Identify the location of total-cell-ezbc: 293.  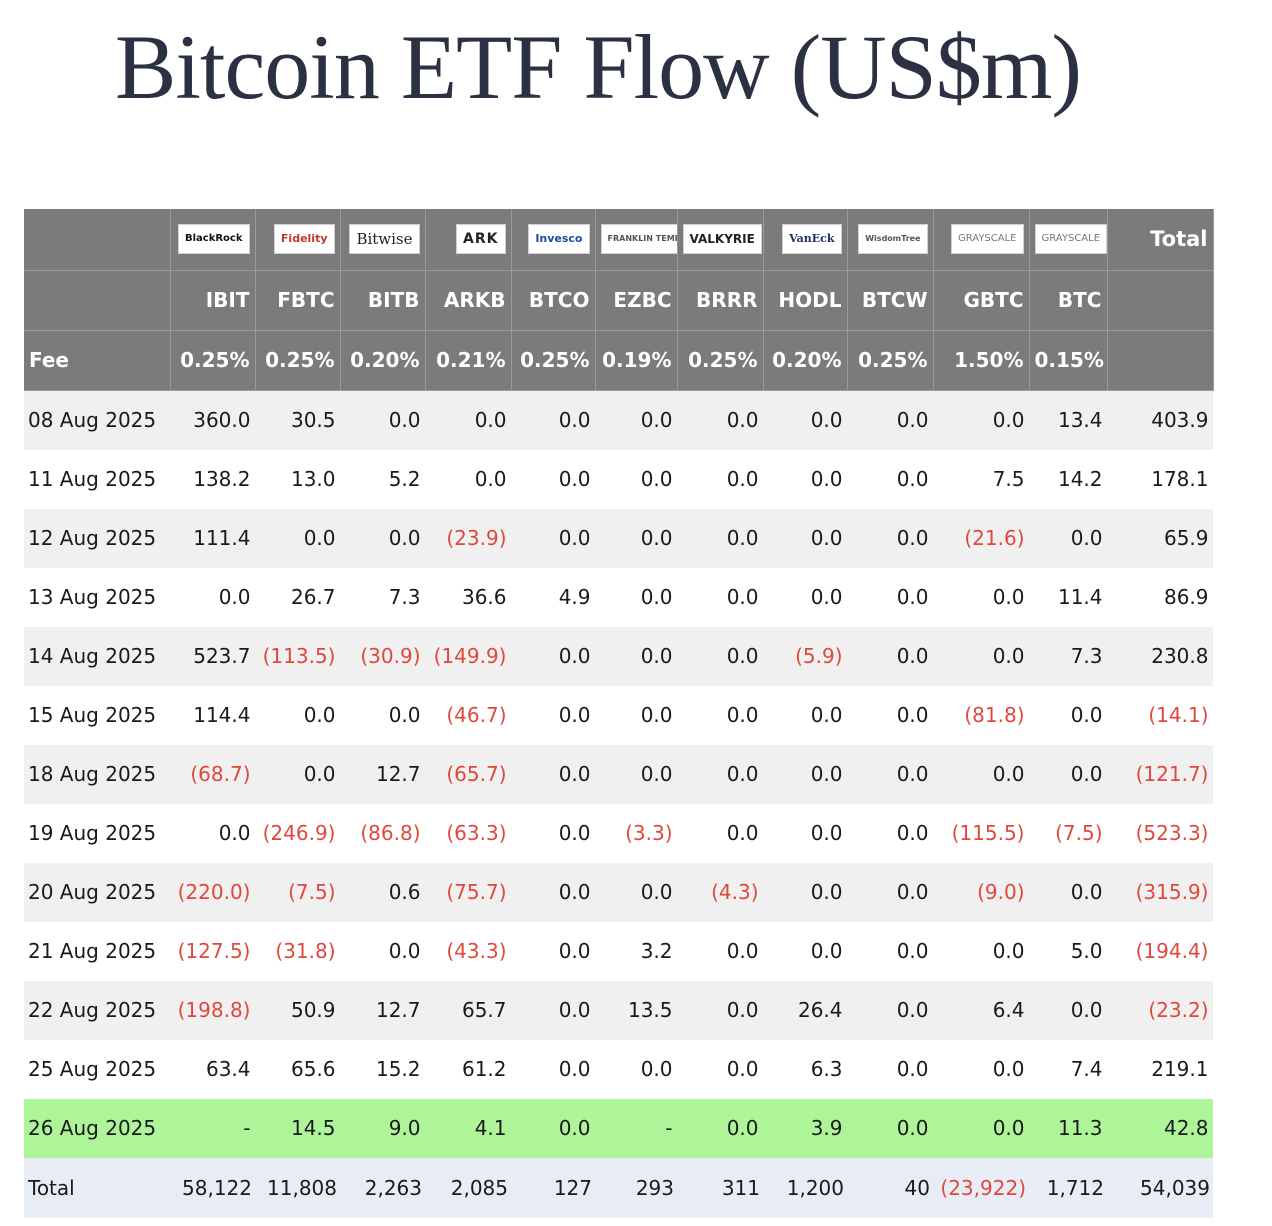
(636, 1187).